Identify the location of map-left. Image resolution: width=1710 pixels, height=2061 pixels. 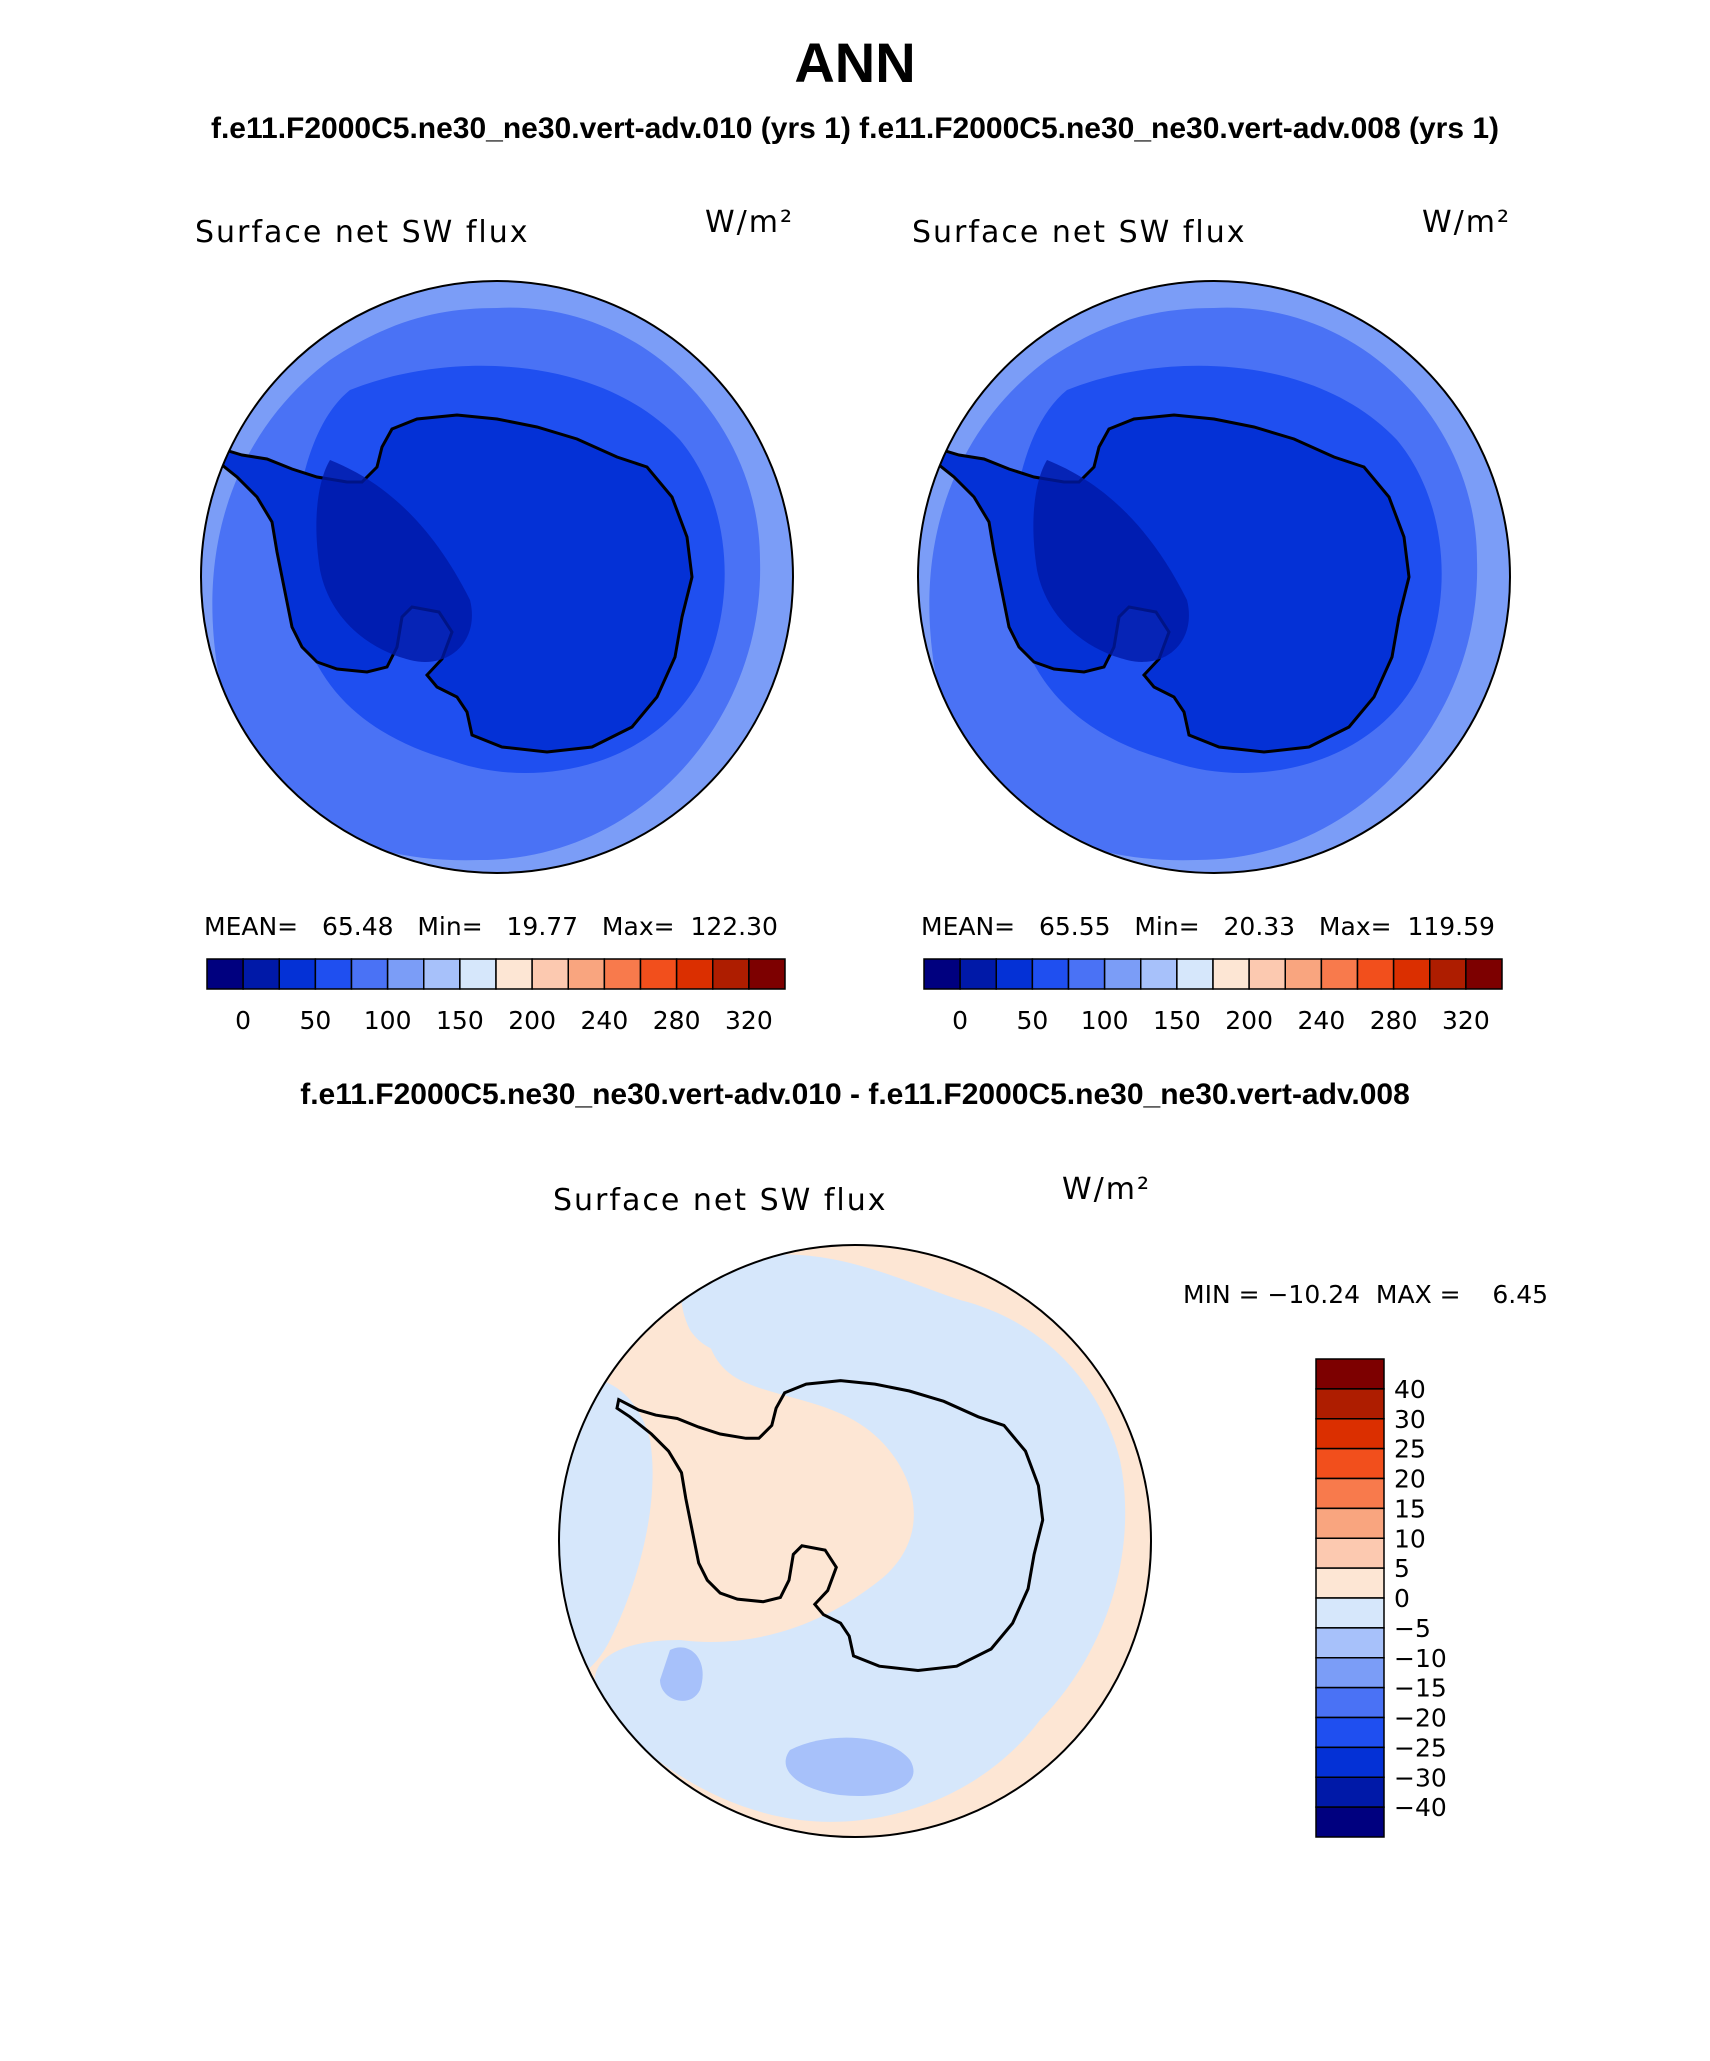
(497, 577).